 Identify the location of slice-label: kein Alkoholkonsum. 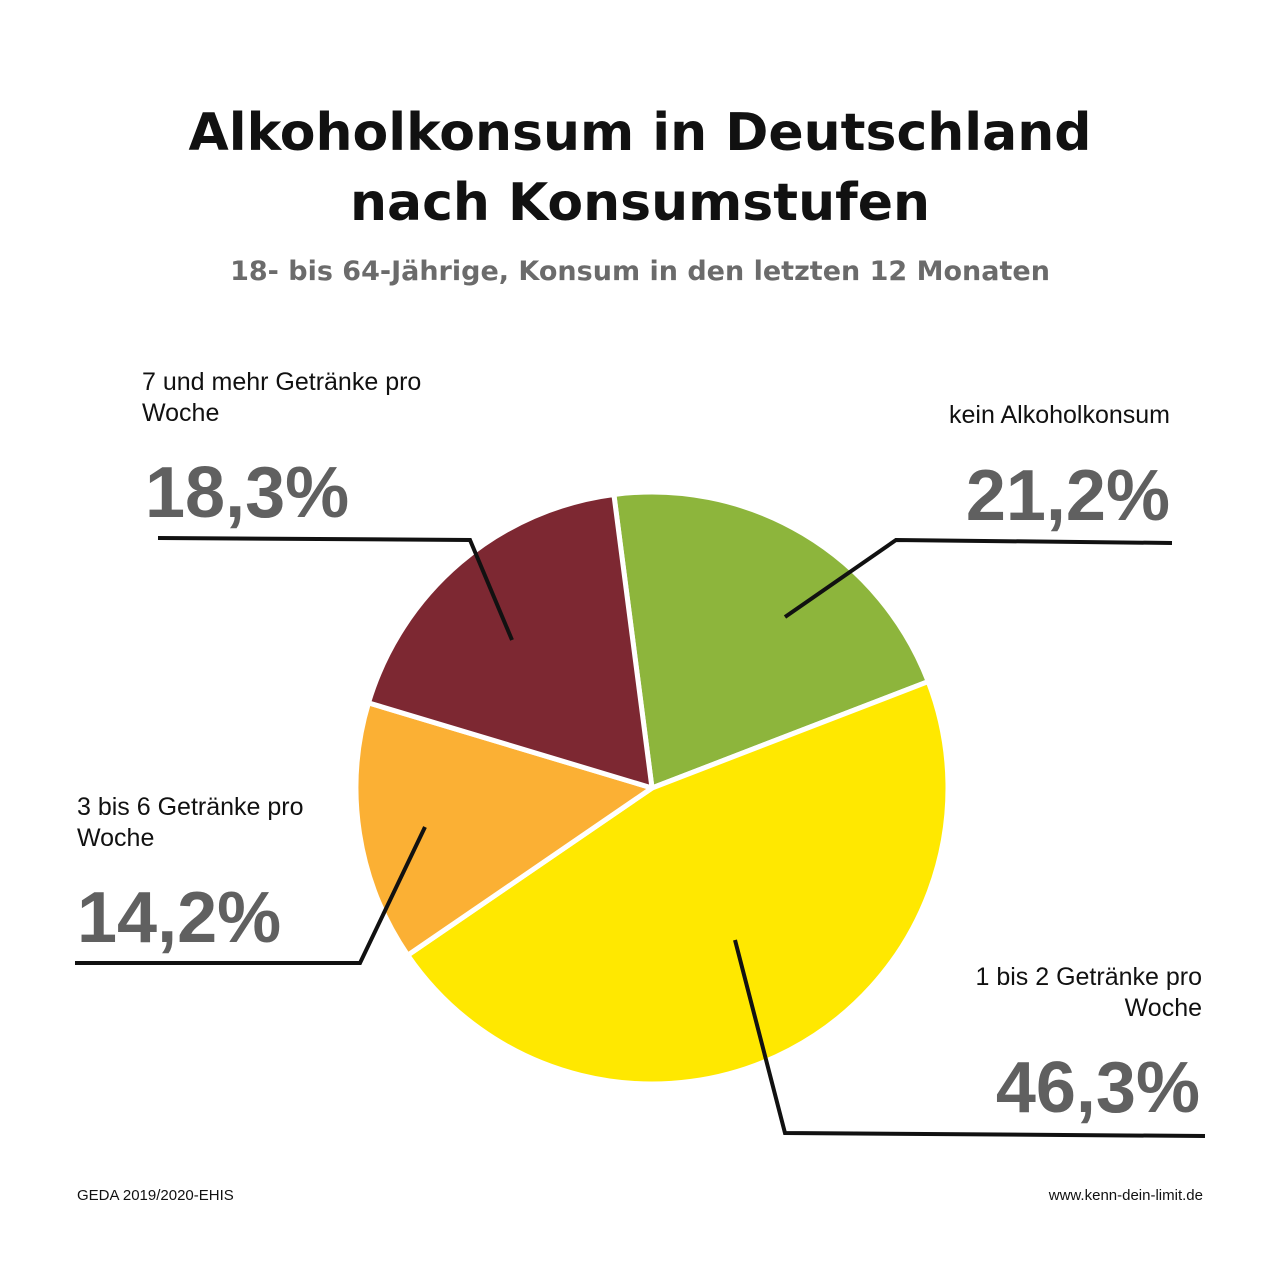
(1059, 415).